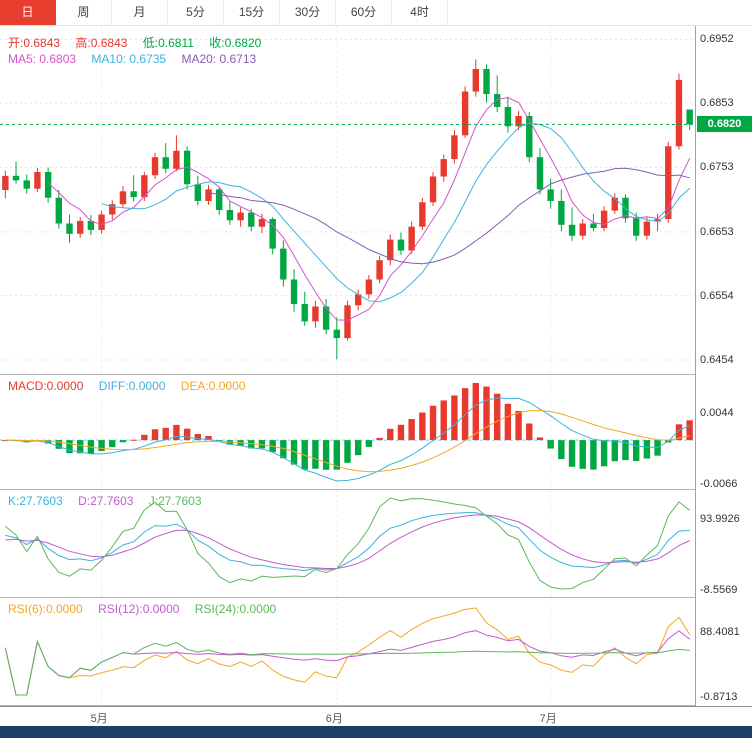 This screenshot has width=752, height=738. I want to click on tab-4hour: 4时, so click(420, 12).